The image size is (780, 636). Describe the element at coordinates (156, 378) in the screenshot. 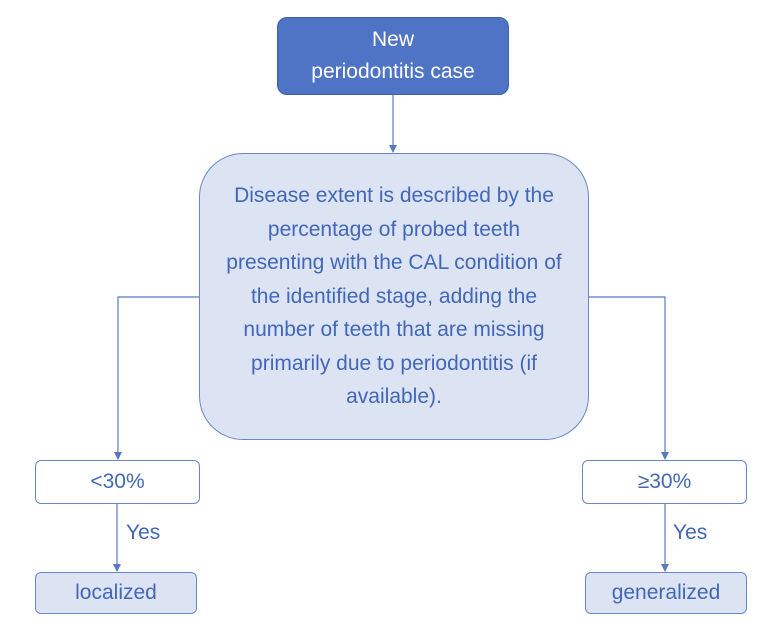

I see `connector-decision-to-left-condition` at that location.